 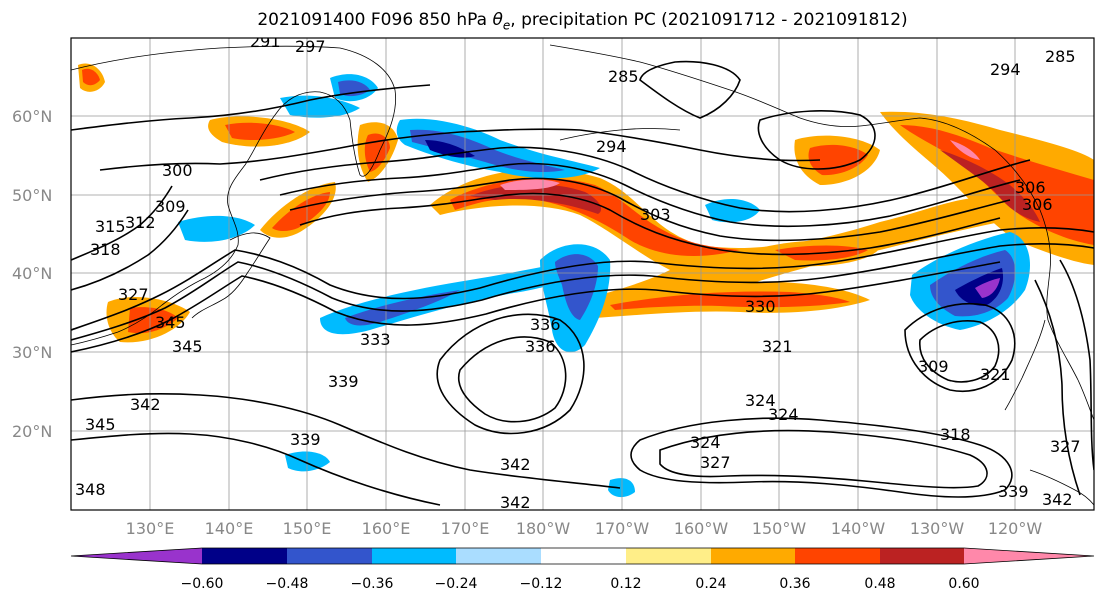 I want to click on contour-label: 333, so click(x=375, y=339).